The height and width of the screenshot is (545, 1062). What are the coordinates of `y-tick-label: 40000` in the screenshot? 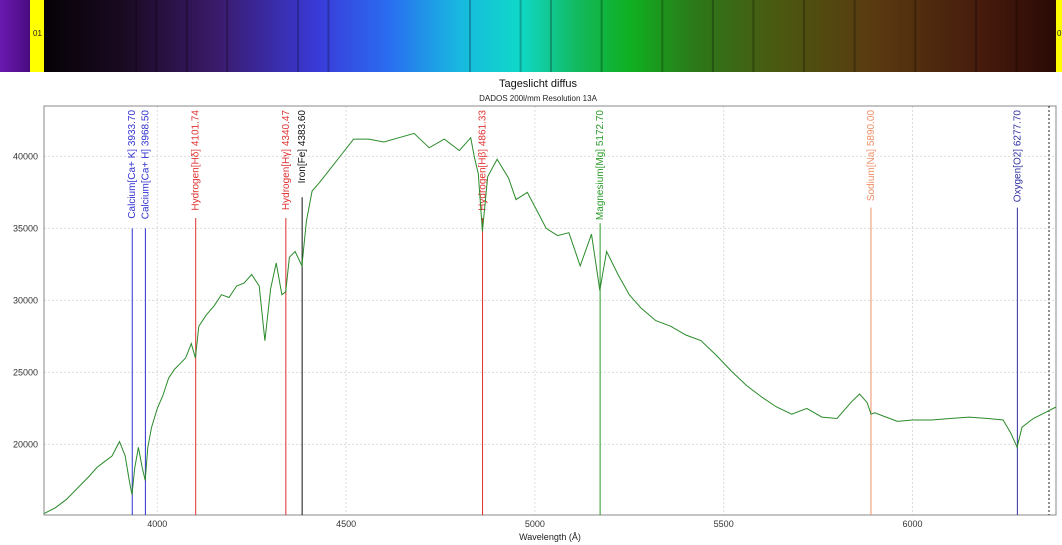 It's located at (25, 156).